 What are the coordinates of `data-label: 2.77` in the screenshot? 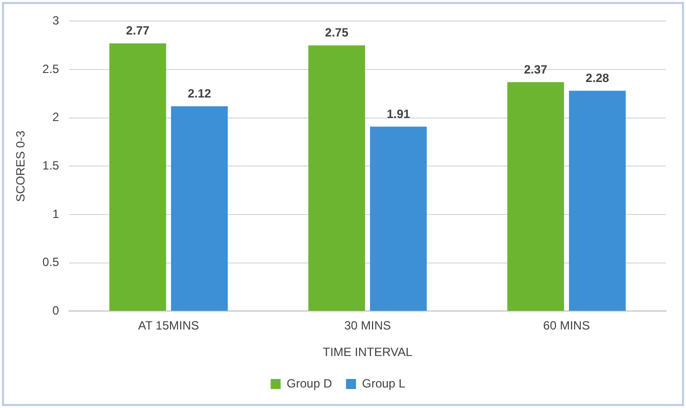 It's located at (138, 31).